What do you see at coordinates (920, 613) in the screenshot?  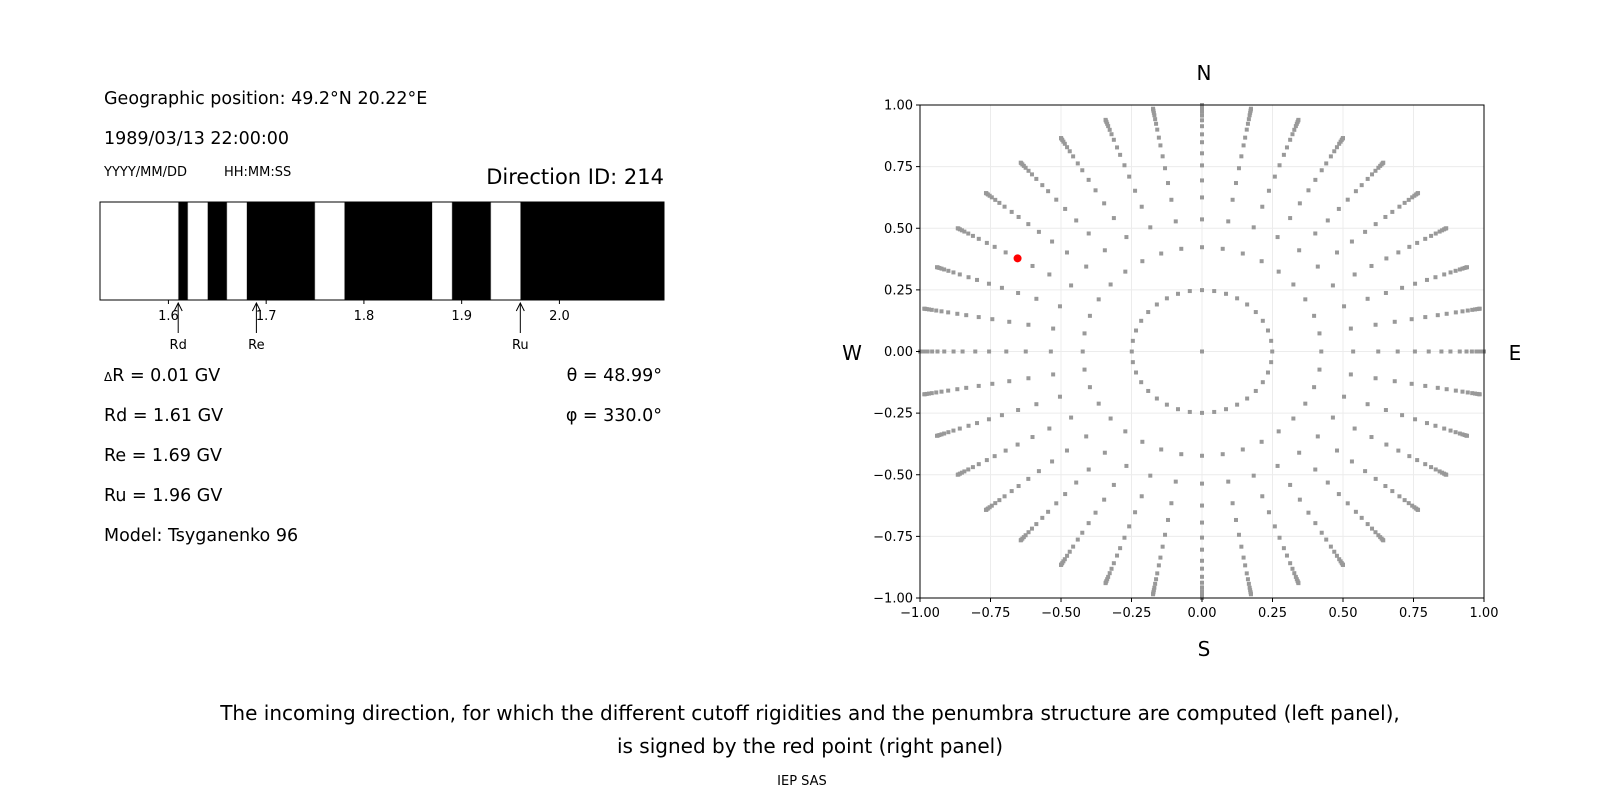 I see `x-tick-label: −1.00` at bounding box center [920, 613].